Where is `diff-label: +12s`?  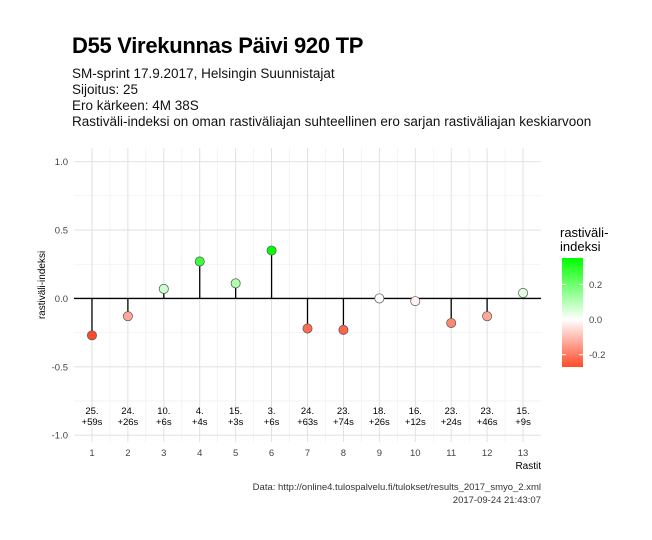
diff-label: +12s is located at coordinates (415, 422).